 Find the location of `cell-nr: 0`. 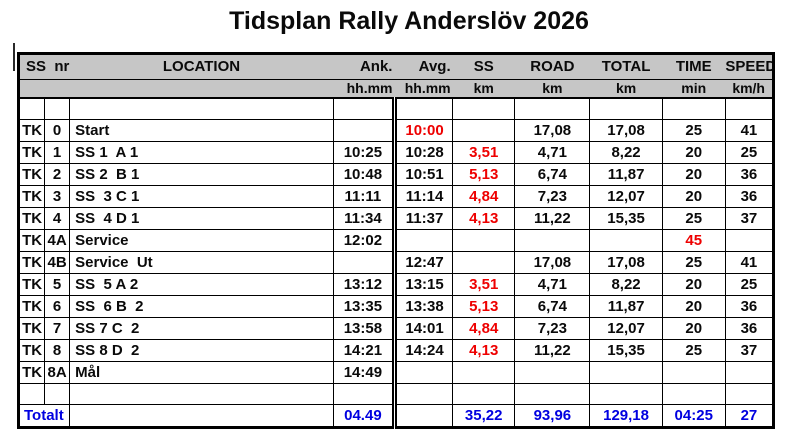

cell-nr: 0 is located at coordinates (57, 130).